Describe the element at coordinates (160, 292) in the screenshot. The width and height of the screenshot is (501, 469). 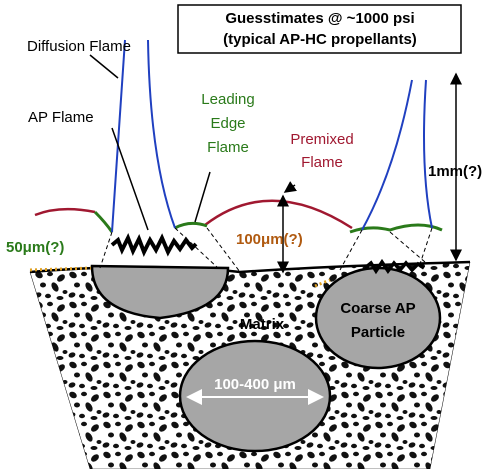
I see `ap-particle-left` at that location.